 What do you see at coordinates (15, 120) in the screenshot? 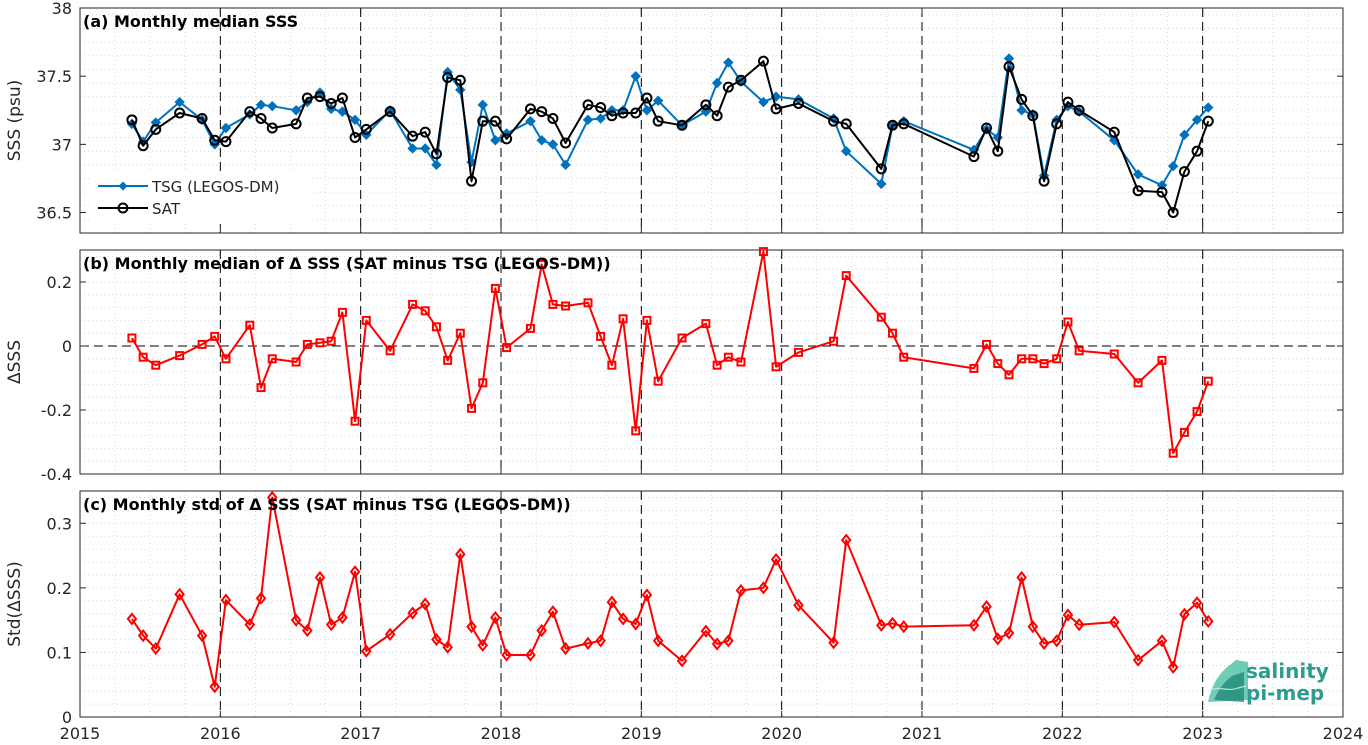
I see `y-axis-label: SSS (psu)` at bounding box center [15, 120].